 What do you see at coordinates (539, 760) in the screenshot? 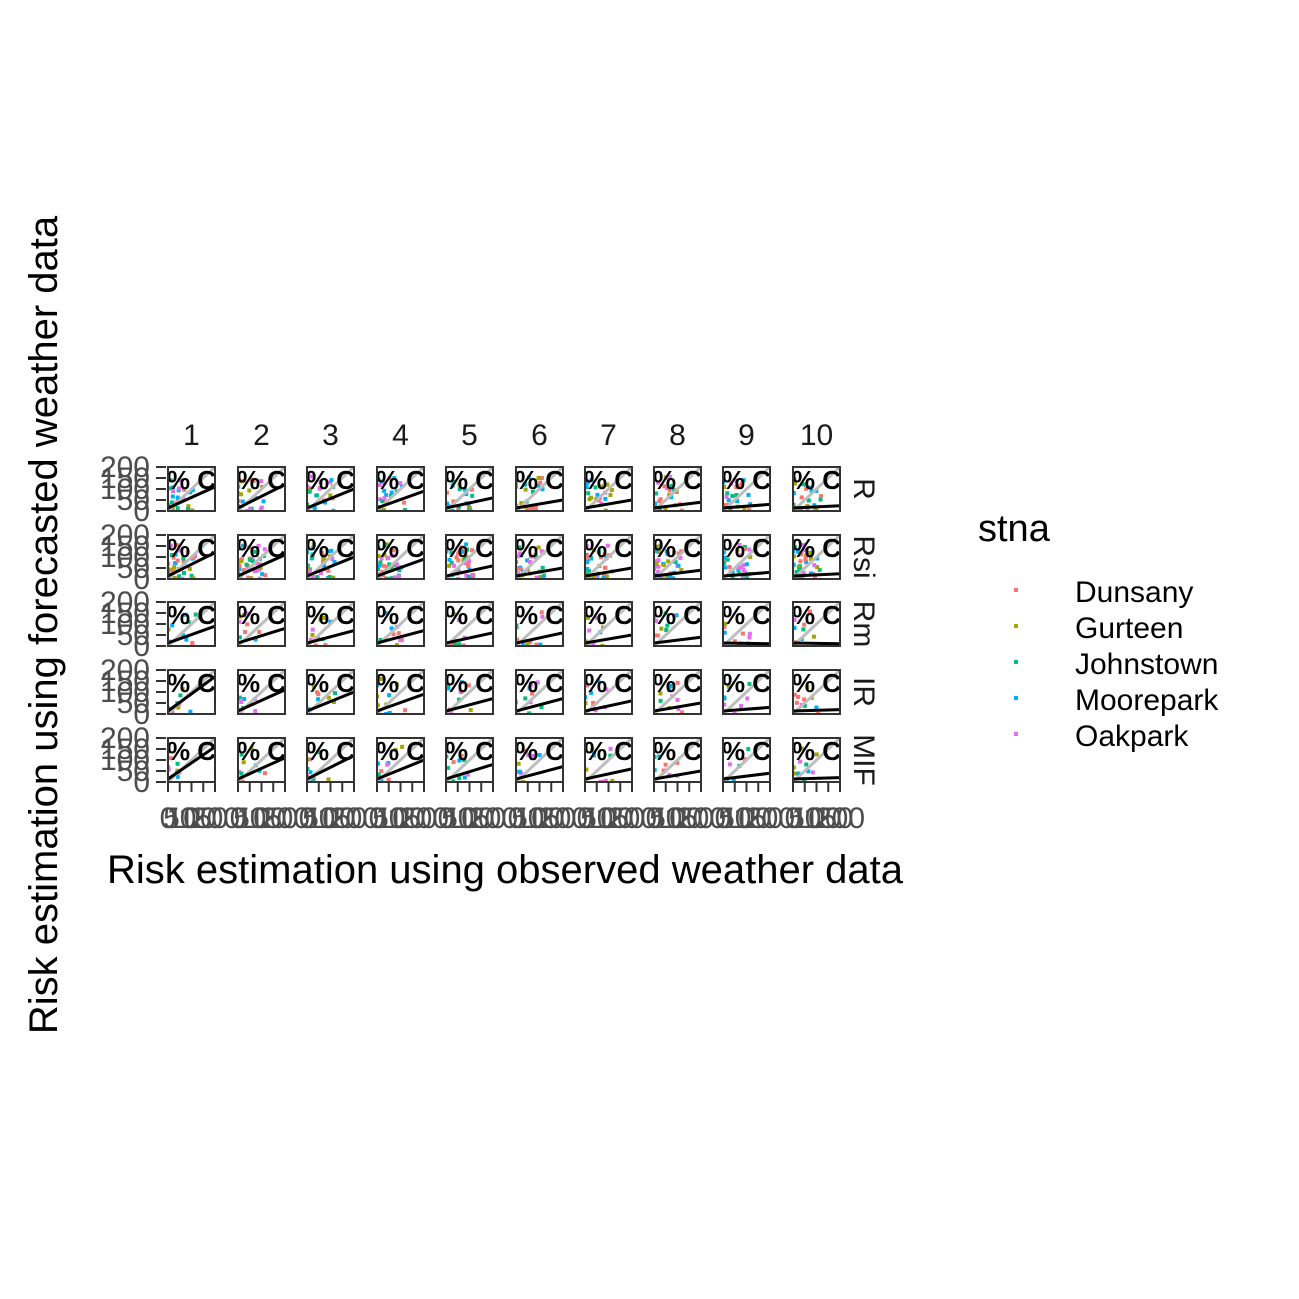
I see `facet-panel-r5-c6: % C` at bounding box center [539, 760].